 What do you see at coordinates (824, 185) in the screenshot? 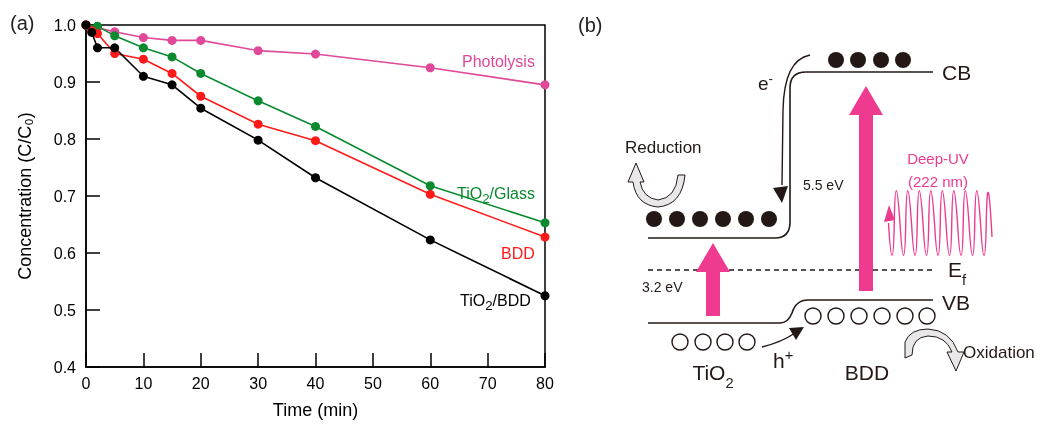
I see `text: 5.5 eV` at bounding box center [824, 185].